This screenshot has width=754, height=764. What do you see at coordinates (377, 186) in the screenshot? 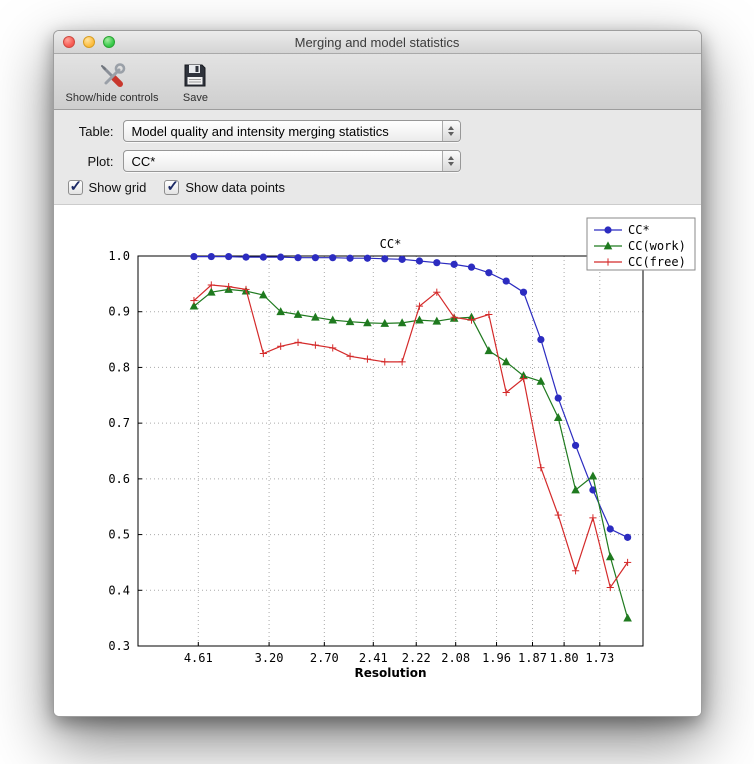
I see `checkbox-row: ✓ Show grid ✓ Show data points` at bounding box center [377, 186].